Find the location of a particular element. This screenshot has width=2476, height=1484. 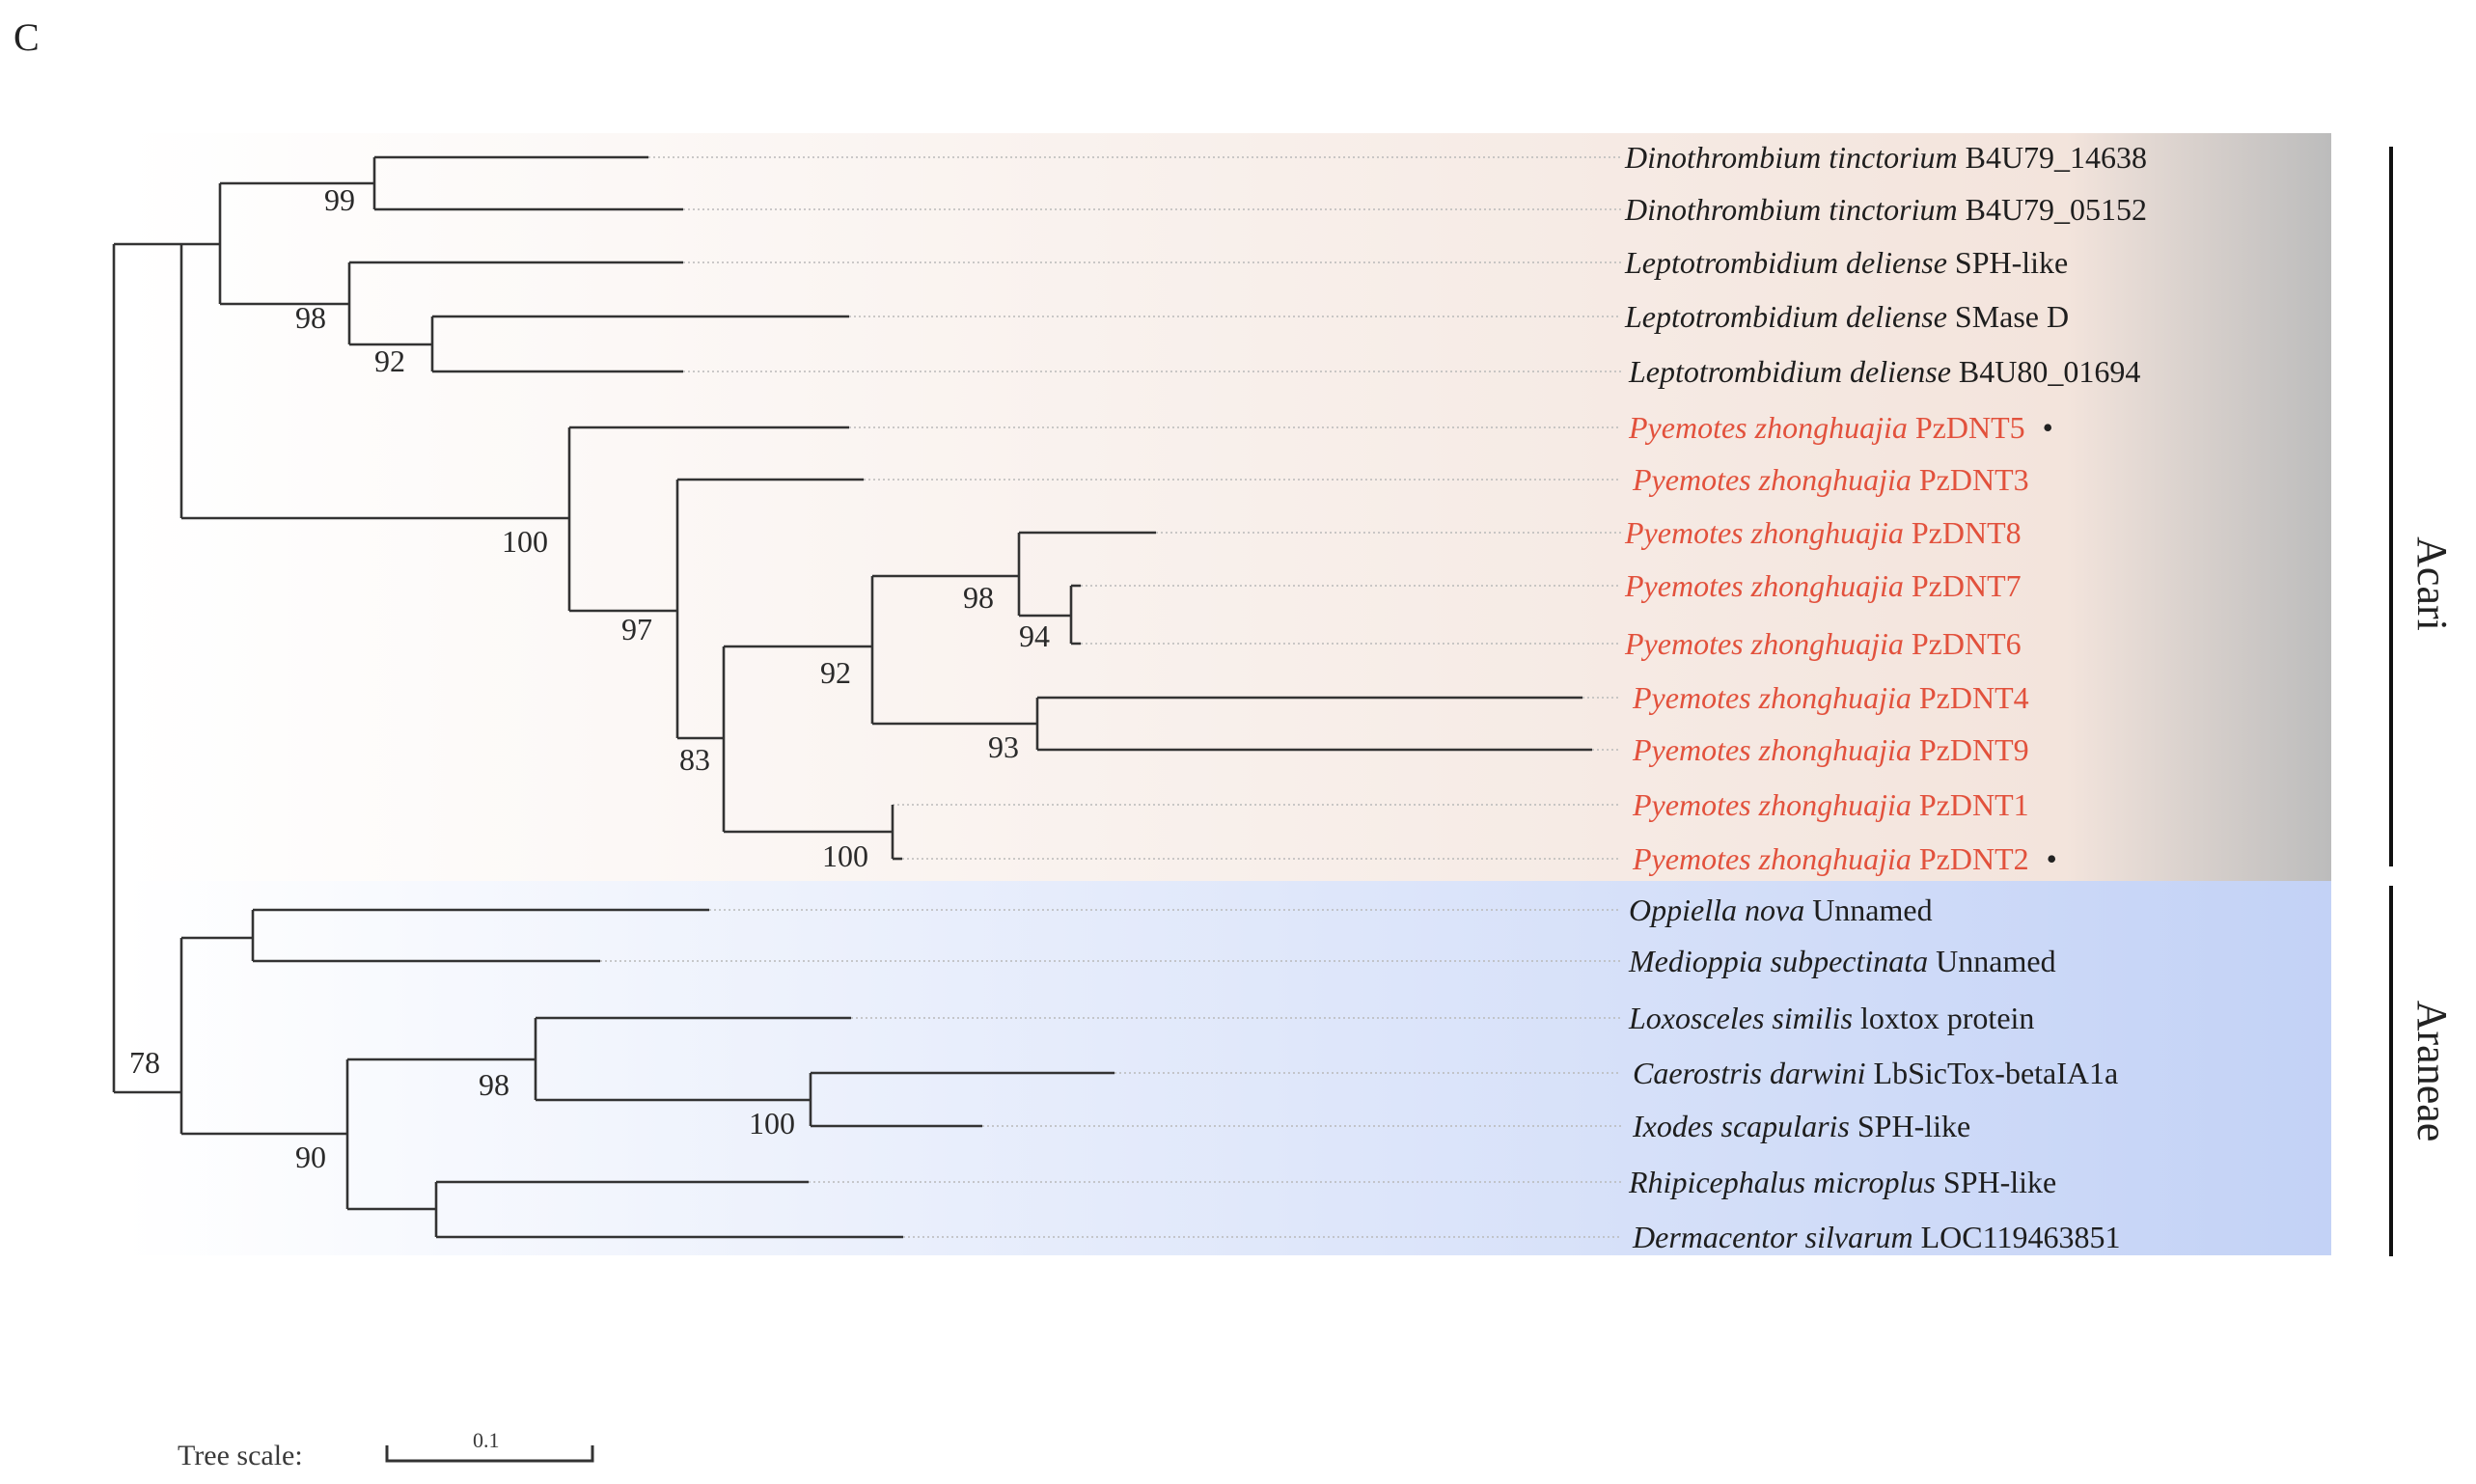

tip-species: Ixodes scapularis is located at coordinates (1741, 1126).